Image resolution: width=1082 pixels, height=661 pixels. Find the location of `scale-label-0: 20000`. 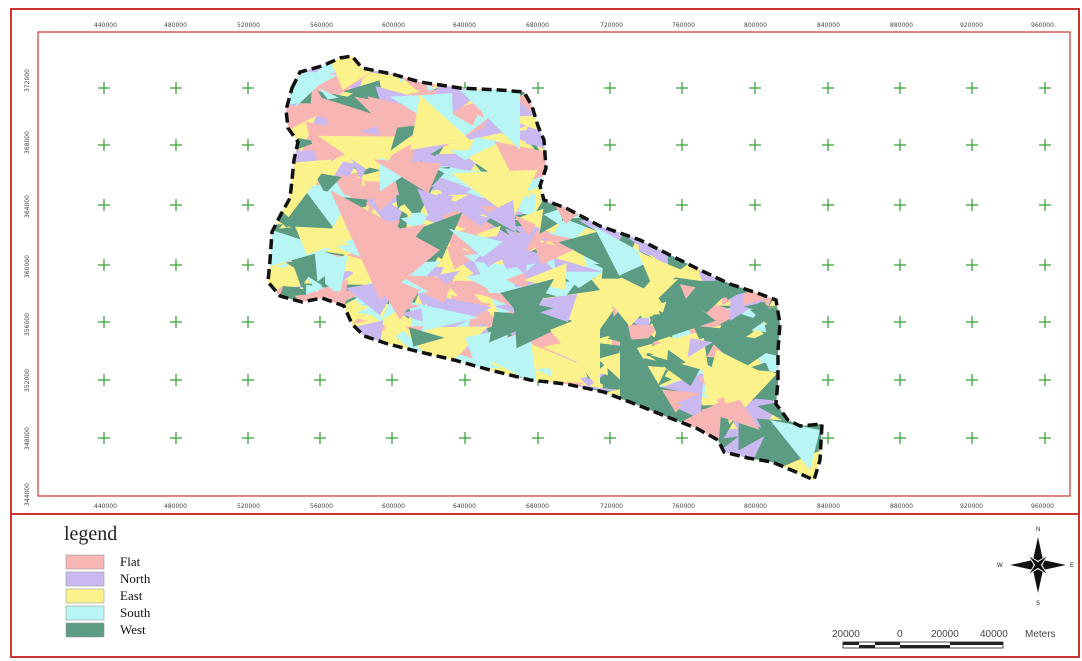

scale-label-0: 20000 is located at coordinates (846, 634).